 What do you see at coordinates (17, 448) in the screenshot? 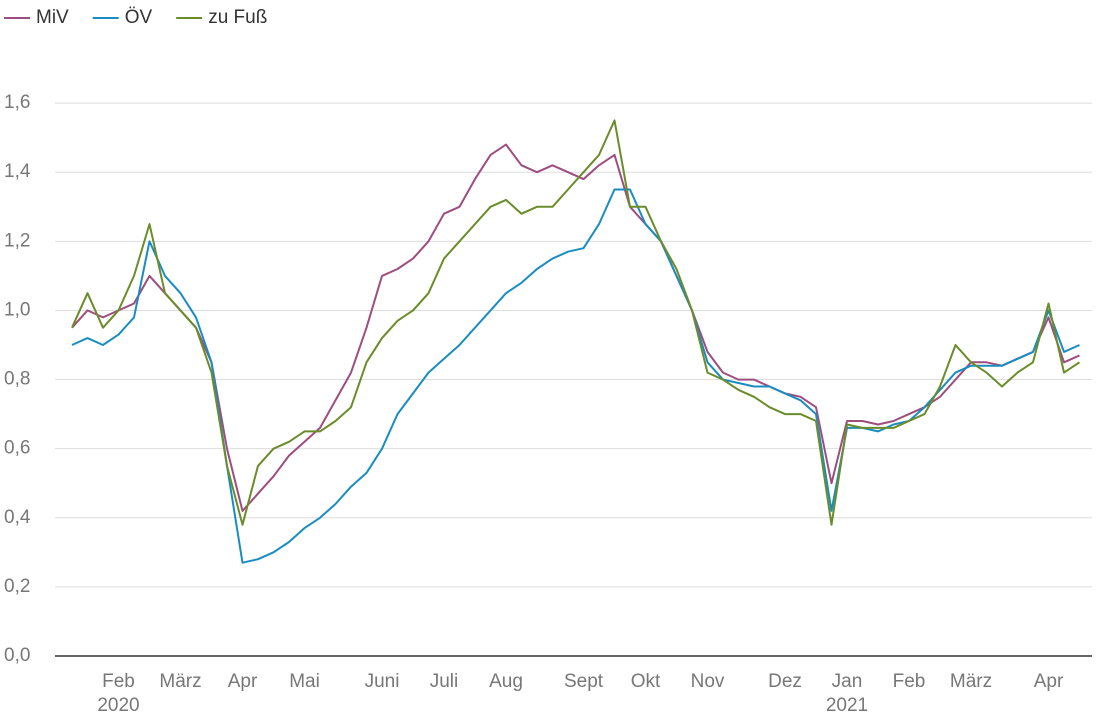
I see `y-tick-label: 0,6` at bounding box center [17, 448].